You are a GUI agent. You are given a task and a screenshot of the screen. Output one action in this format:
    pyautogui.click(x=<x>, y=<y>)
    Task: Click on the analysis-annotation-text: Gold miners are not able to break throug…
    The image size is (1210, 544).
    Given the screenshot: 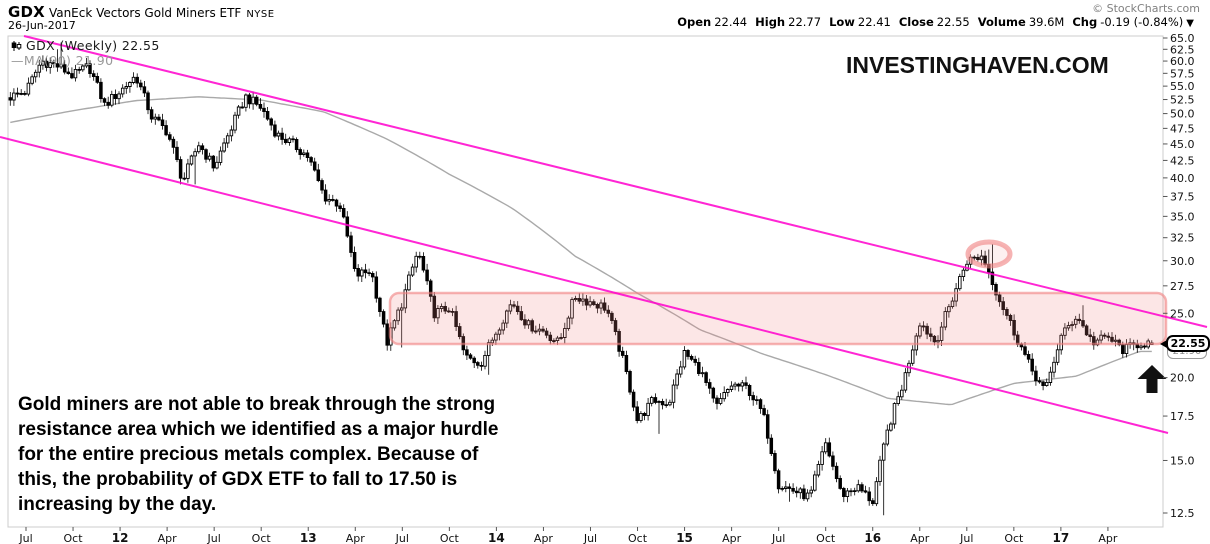 What is the action you would take?
    pyautogui.click(x=258, y=454)
    